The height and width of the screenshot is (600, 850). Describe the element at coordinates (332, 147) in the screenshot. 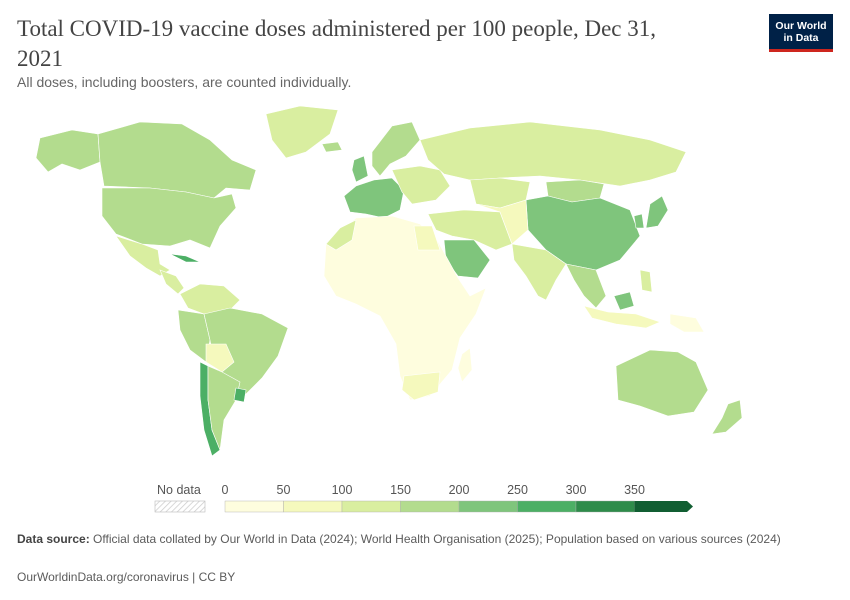

I see `region-iceland` at that location.